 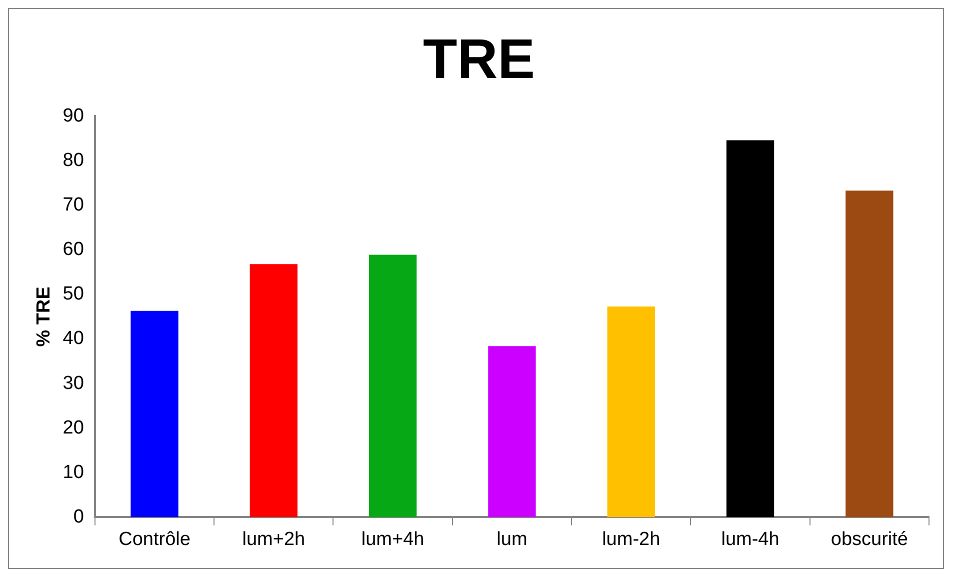 What do you see at coordinates (73, 205) in the screenshot?
I see `y-tick-label: 70` at bounding box center [73, 205].